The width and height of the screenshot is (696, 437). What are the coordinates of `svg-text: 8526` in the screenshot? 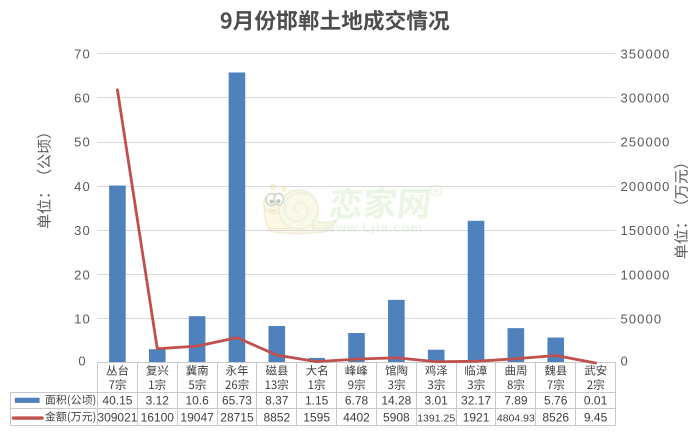 It's located at (555, 417).